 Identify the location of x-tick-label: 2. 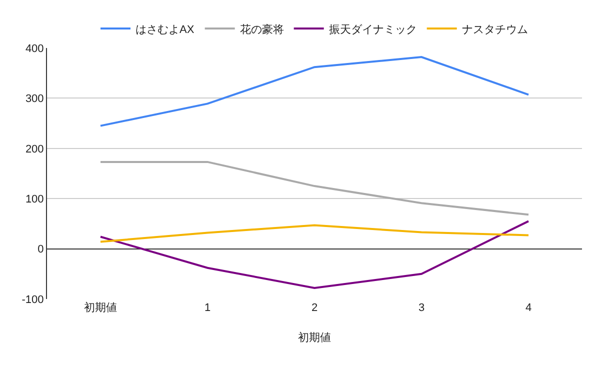
(314, 308).